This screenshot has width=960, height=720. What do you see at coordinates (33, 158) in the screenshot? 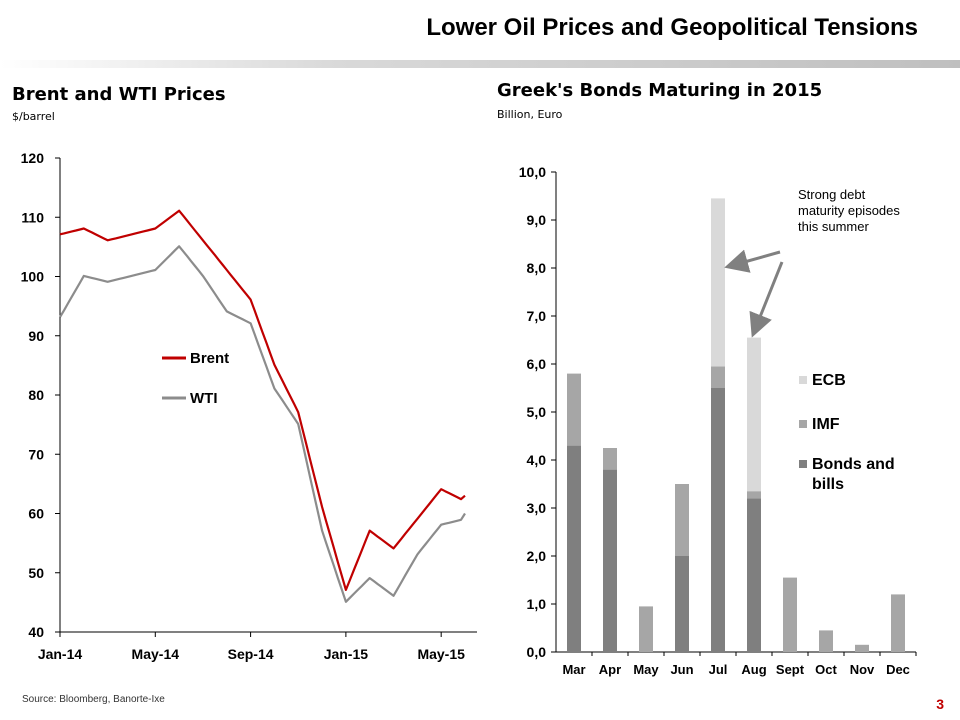
I see `line-y-tick-label: 120` at bounding box center [33, 158].